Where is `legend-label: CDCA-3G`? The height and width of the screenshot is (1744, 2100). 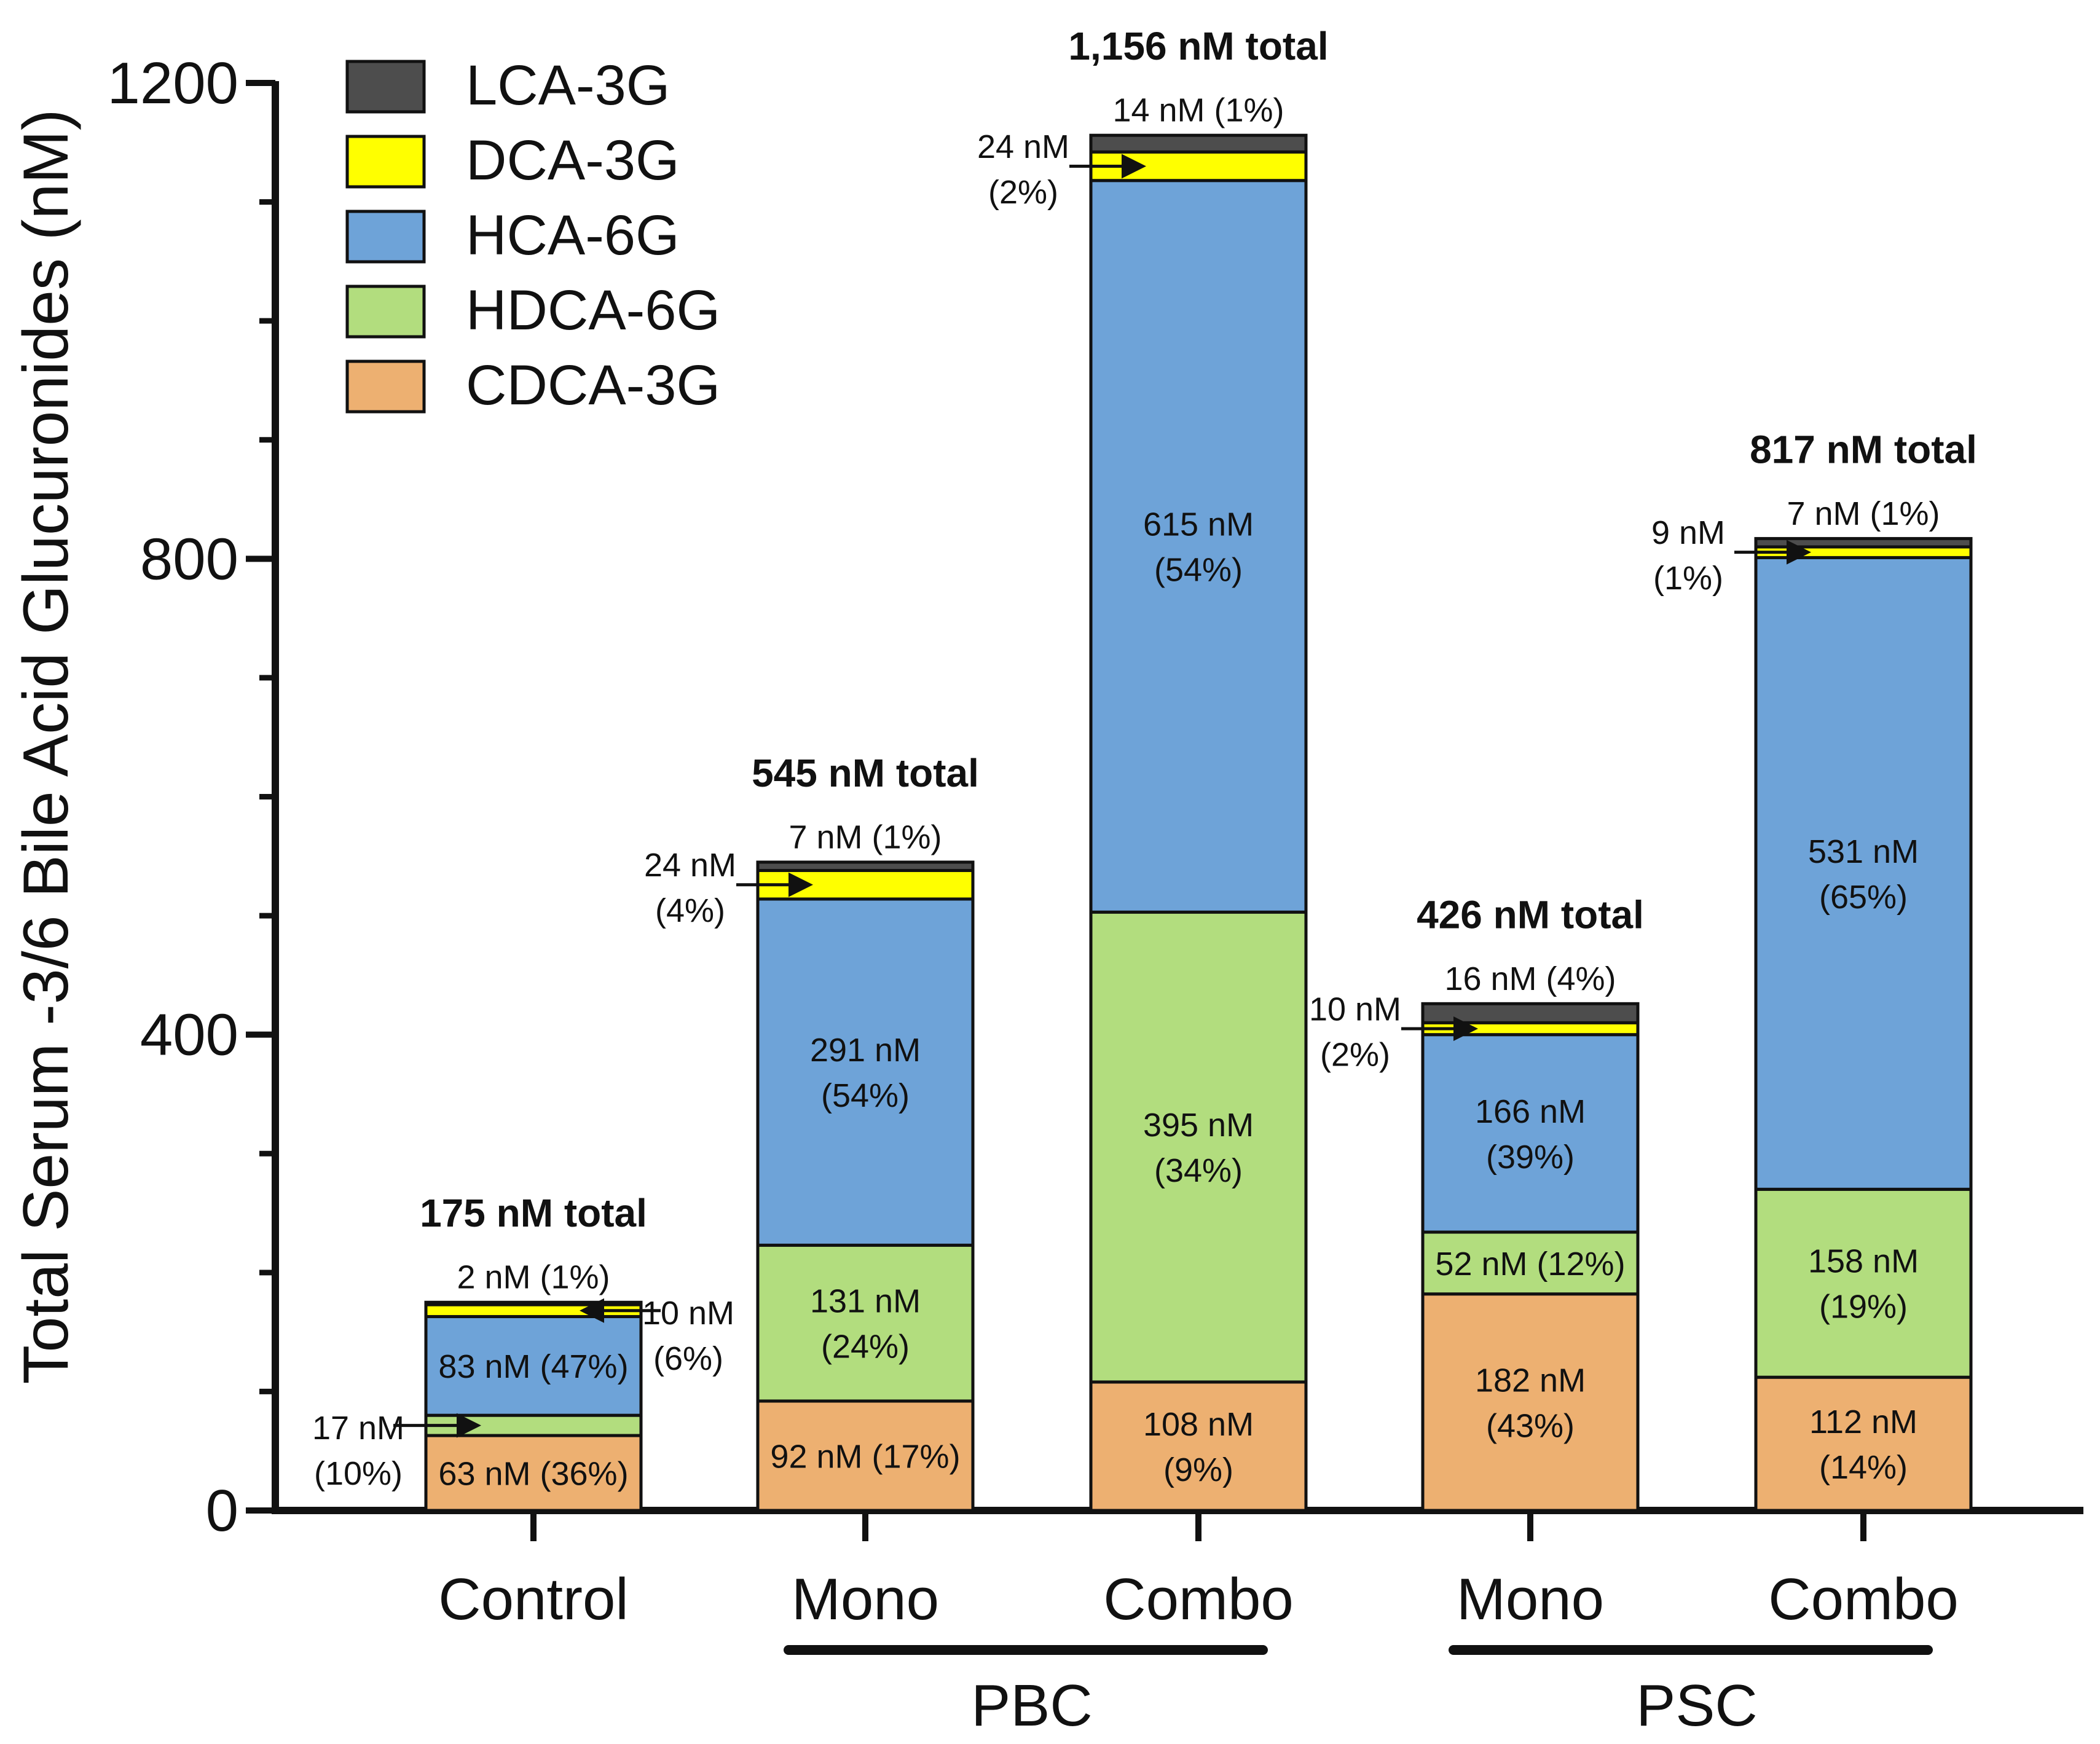
legend-label: CDCA-3G is located at coordinates (593, 385).